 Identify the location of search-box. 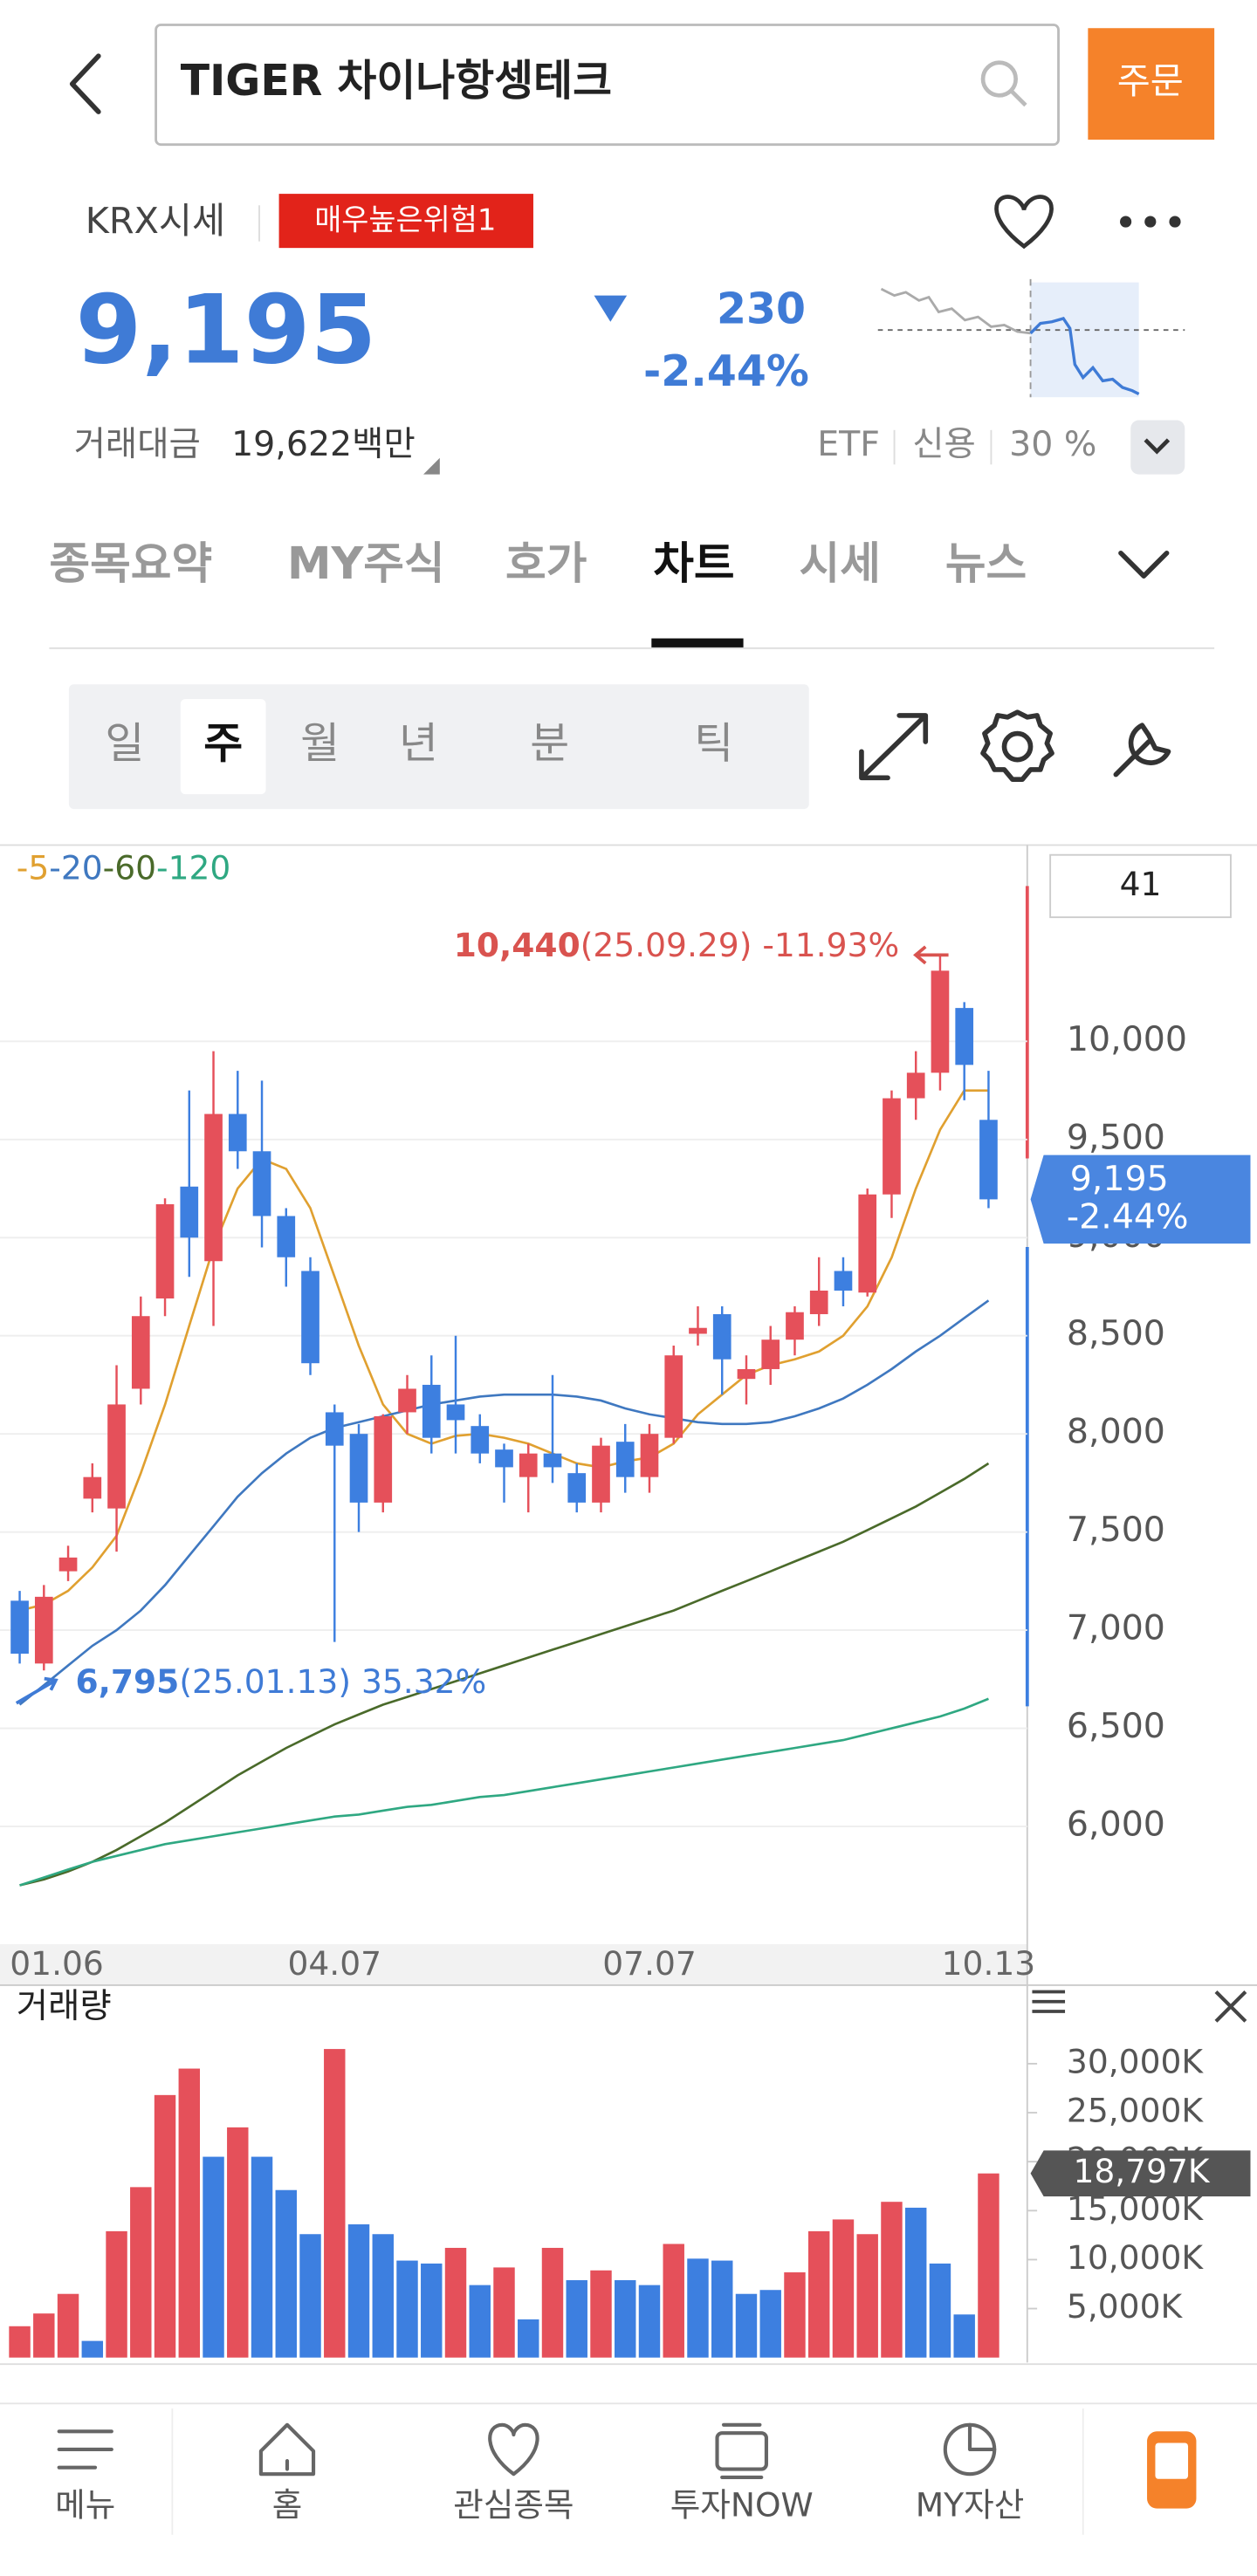
(607, 85).